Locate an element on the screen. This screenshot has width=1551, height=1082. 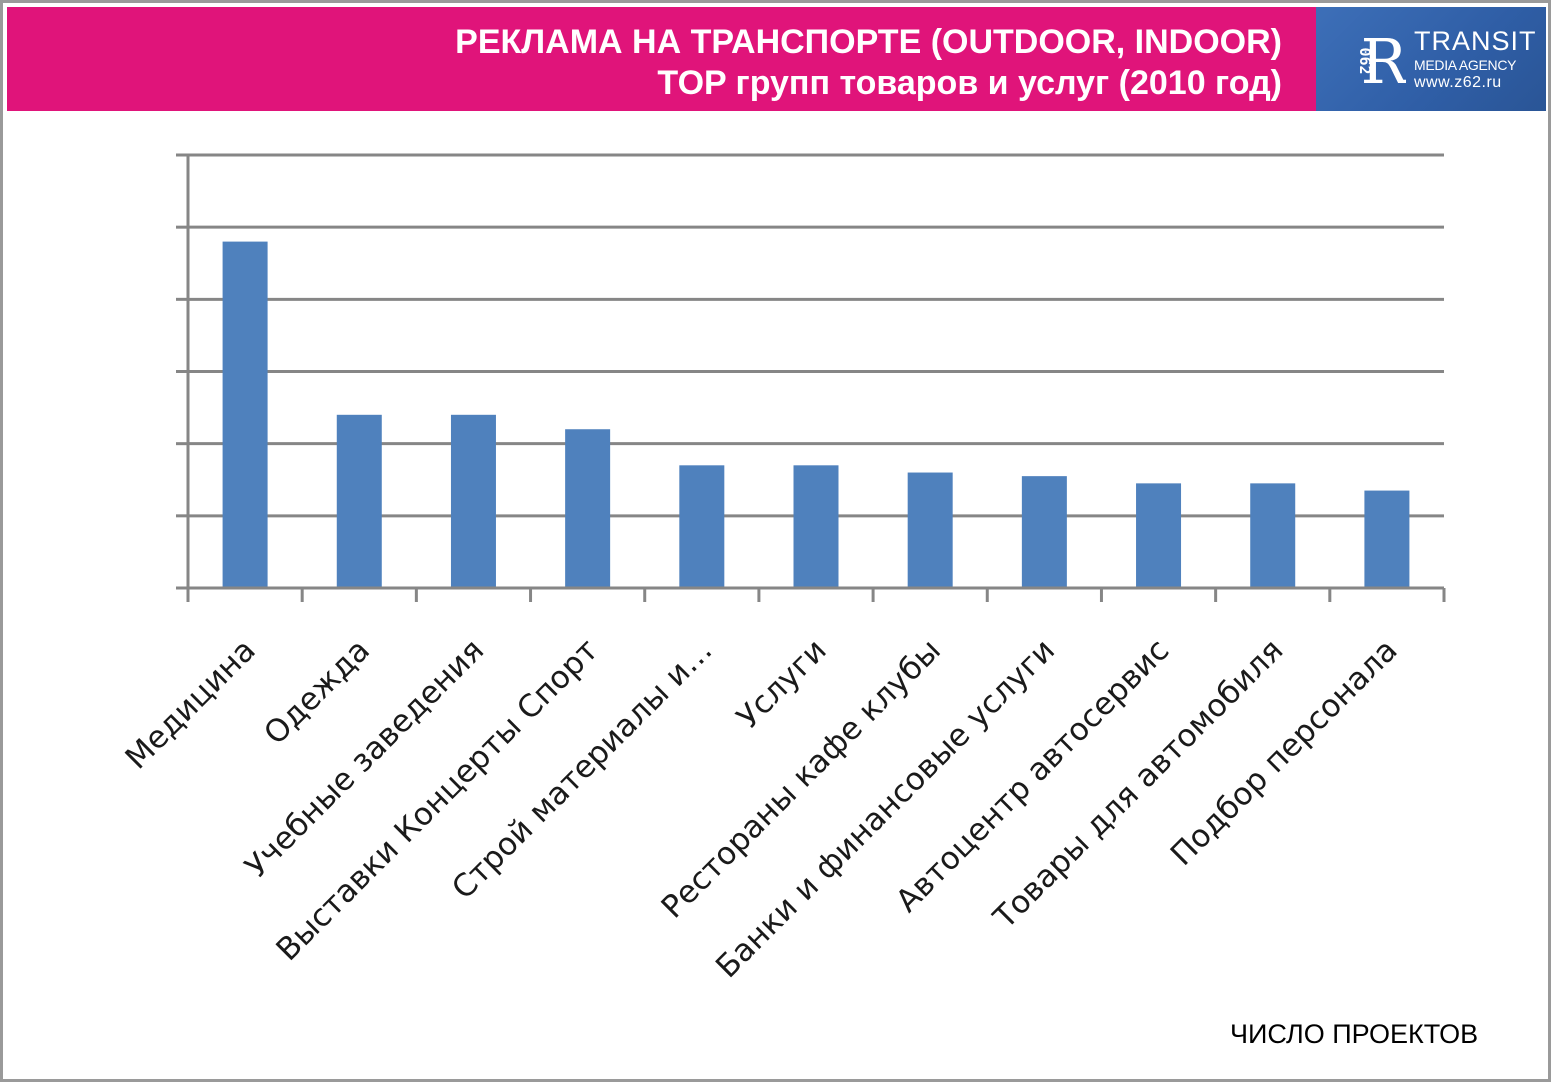
logo-name: TRANSIT is located at coordinates (1475, 41).